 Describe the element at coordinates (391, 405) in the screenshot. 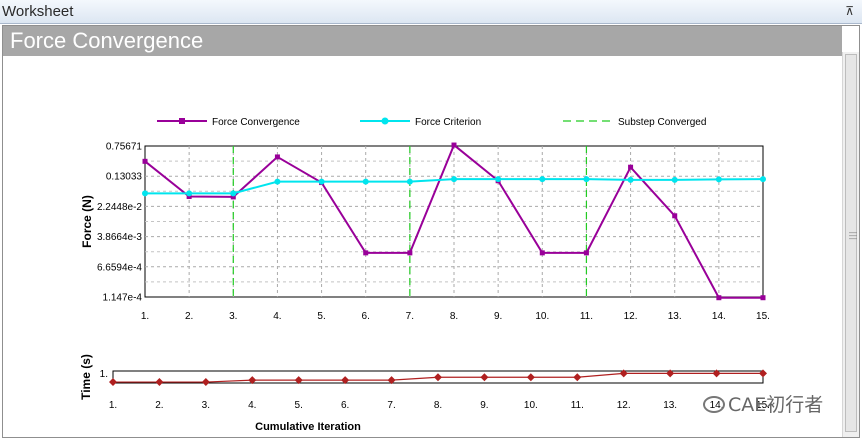

I see `time-x-tick-label: 7.` at that location.